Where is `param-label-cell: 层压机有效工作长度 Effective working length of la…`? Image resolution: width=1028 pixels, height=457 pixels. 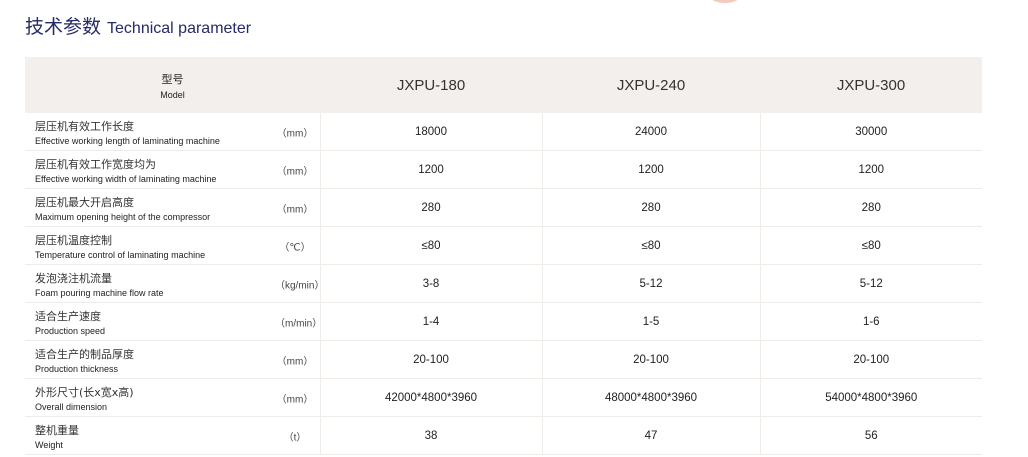 param-label-cell: 层压机有效工作长度 Effective working length of la… is located at coordinates (172, 132).